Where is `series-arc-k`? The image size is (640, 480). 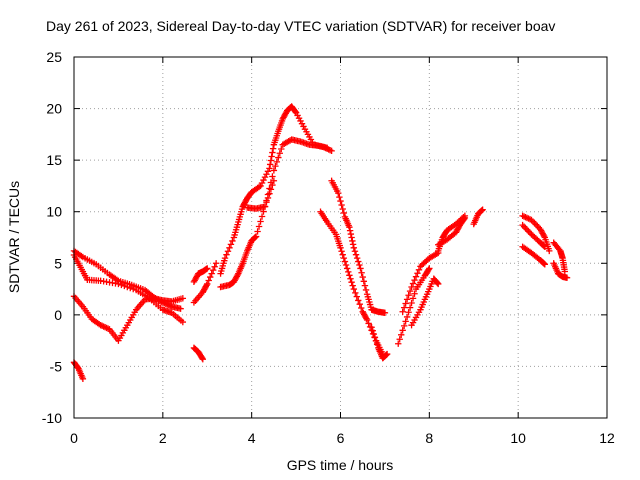
series-arc-k is located at coordinates (351, 283).